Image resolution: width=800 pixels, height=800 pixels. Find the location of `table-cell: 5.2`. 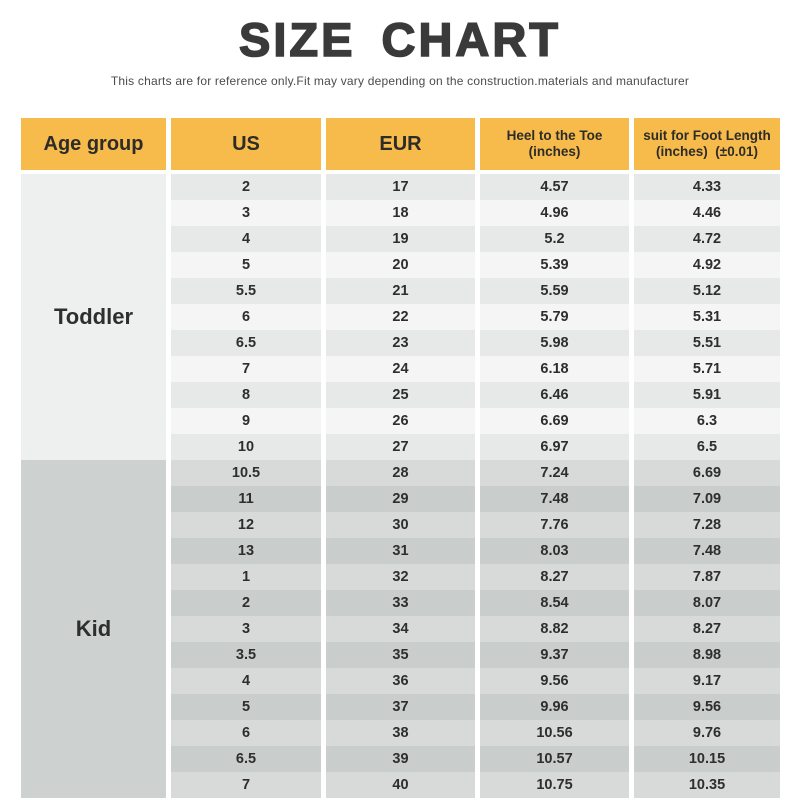

table-cell: 5.2 is located at coordinates (554, 239).